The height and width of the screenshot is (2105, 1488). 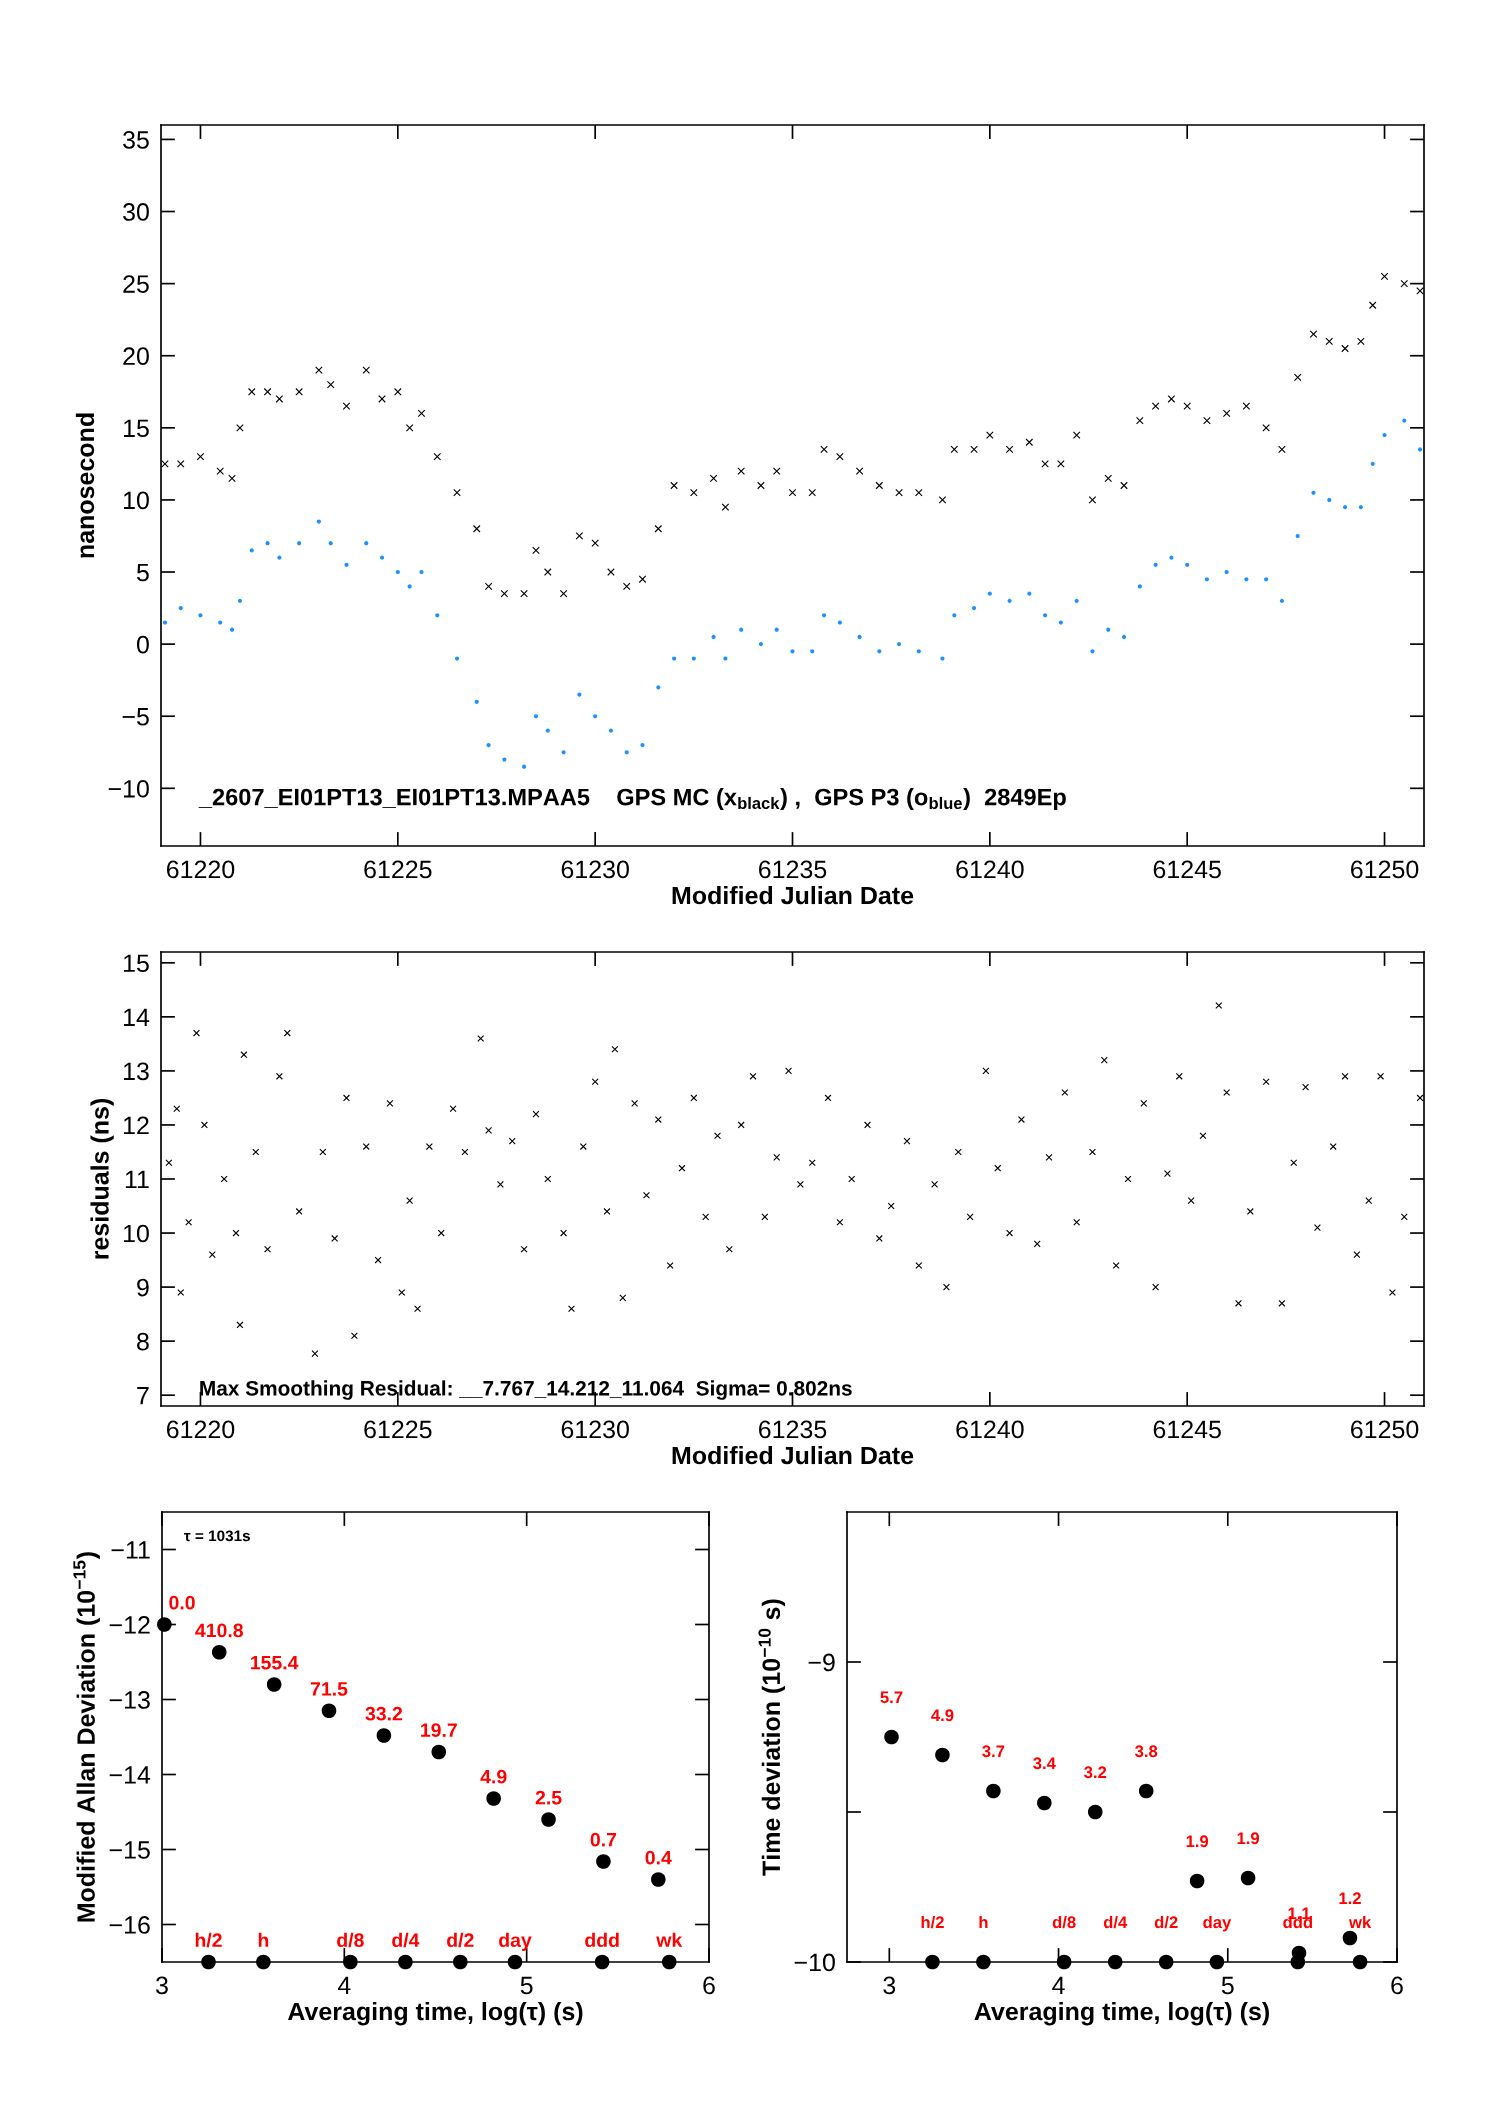 What do you see at coordinates (129, 1925) in the screenshot?
I see `y-tick-label: −16` at bounding box center [129, 1925].